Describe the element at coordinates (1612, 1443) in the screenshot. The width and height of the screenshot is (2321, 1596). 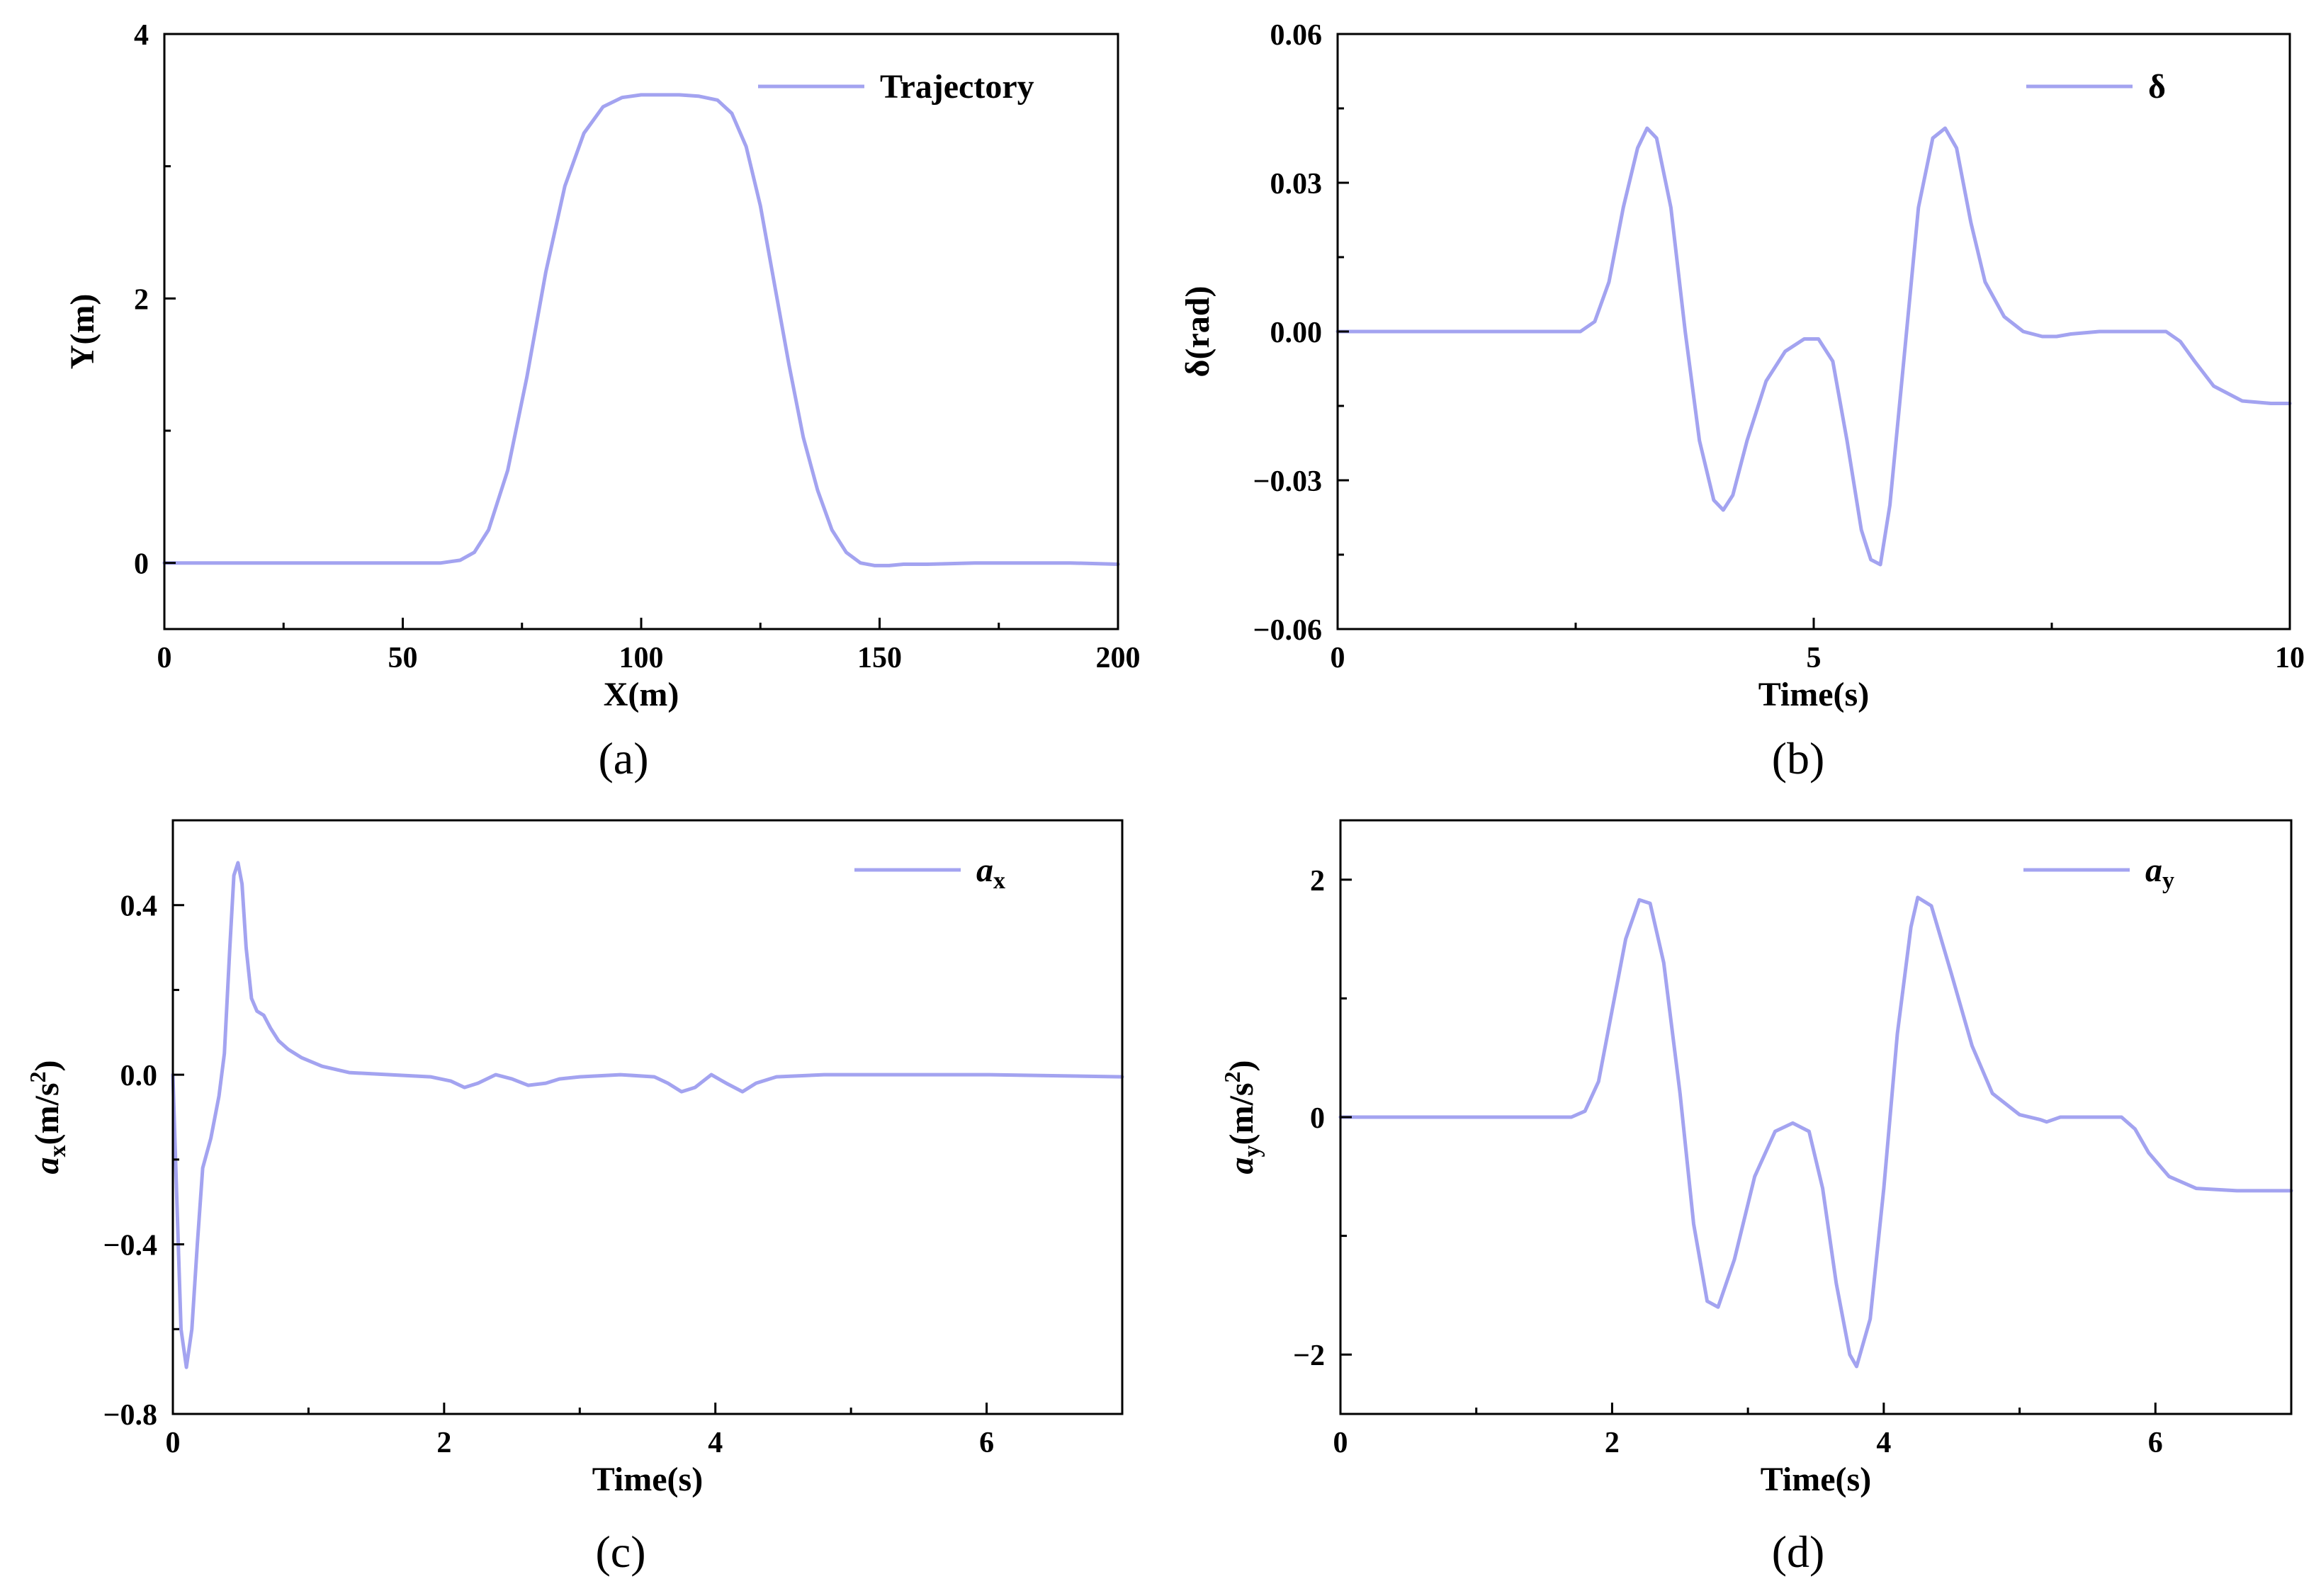
I see `x-tick-label-d-1: 2` at that location.